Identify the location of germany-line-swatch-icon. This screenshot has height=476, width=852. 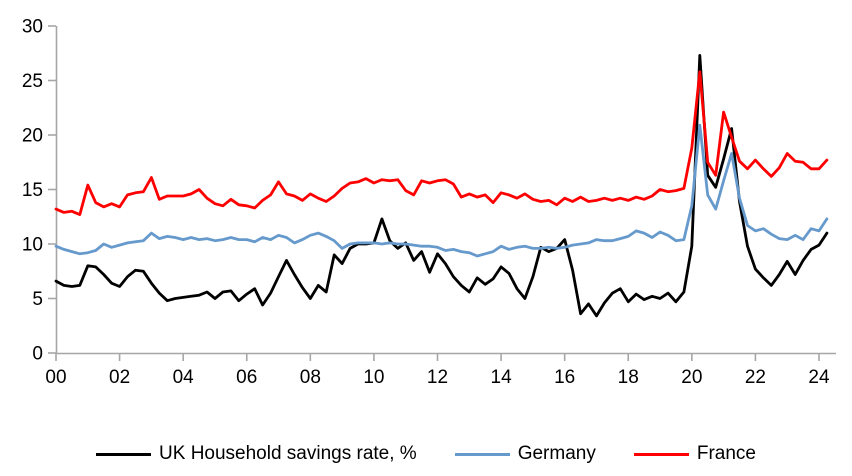
(482, 454).